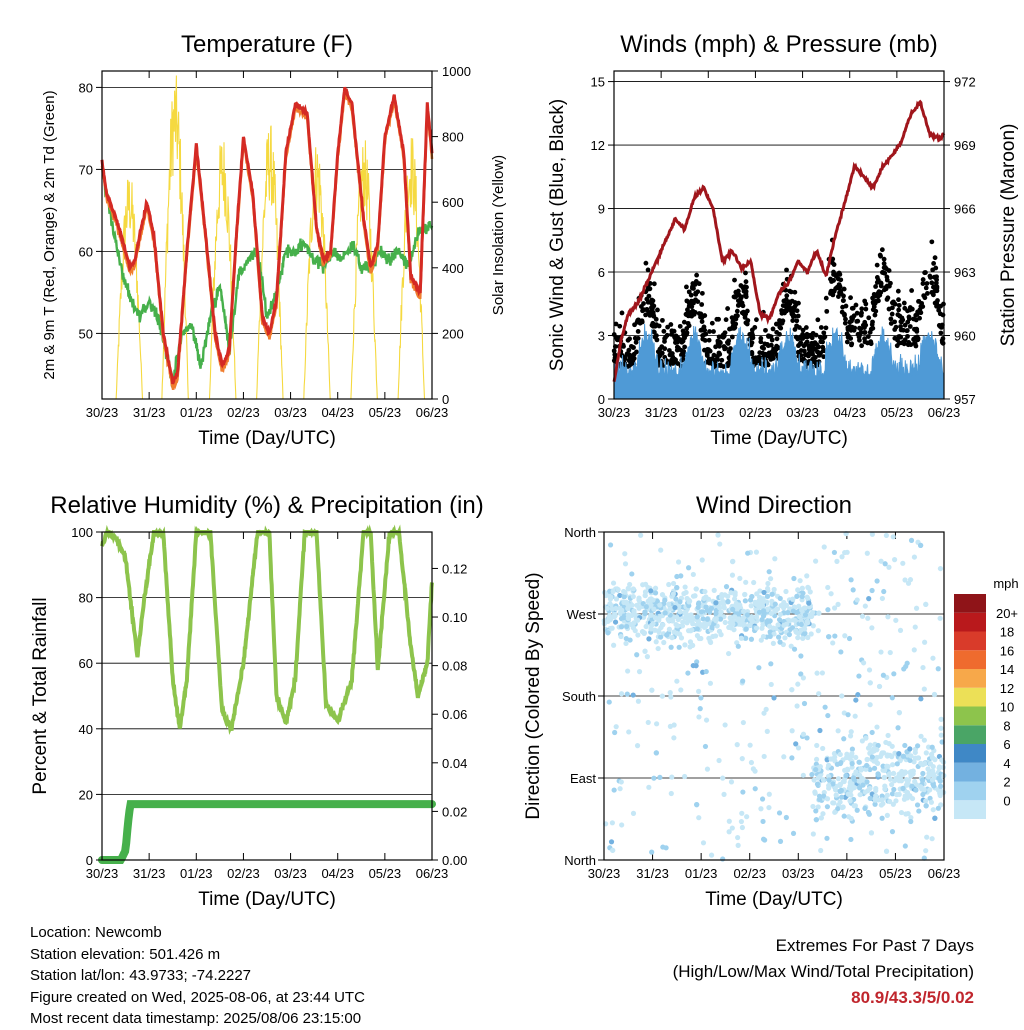 The width and height of the screenshot is (1024, 1030). What do you see at coordinates (604, 873) in the screenshot?
I see `x-tick-label: 30/23` at bounding box center [604, 873].